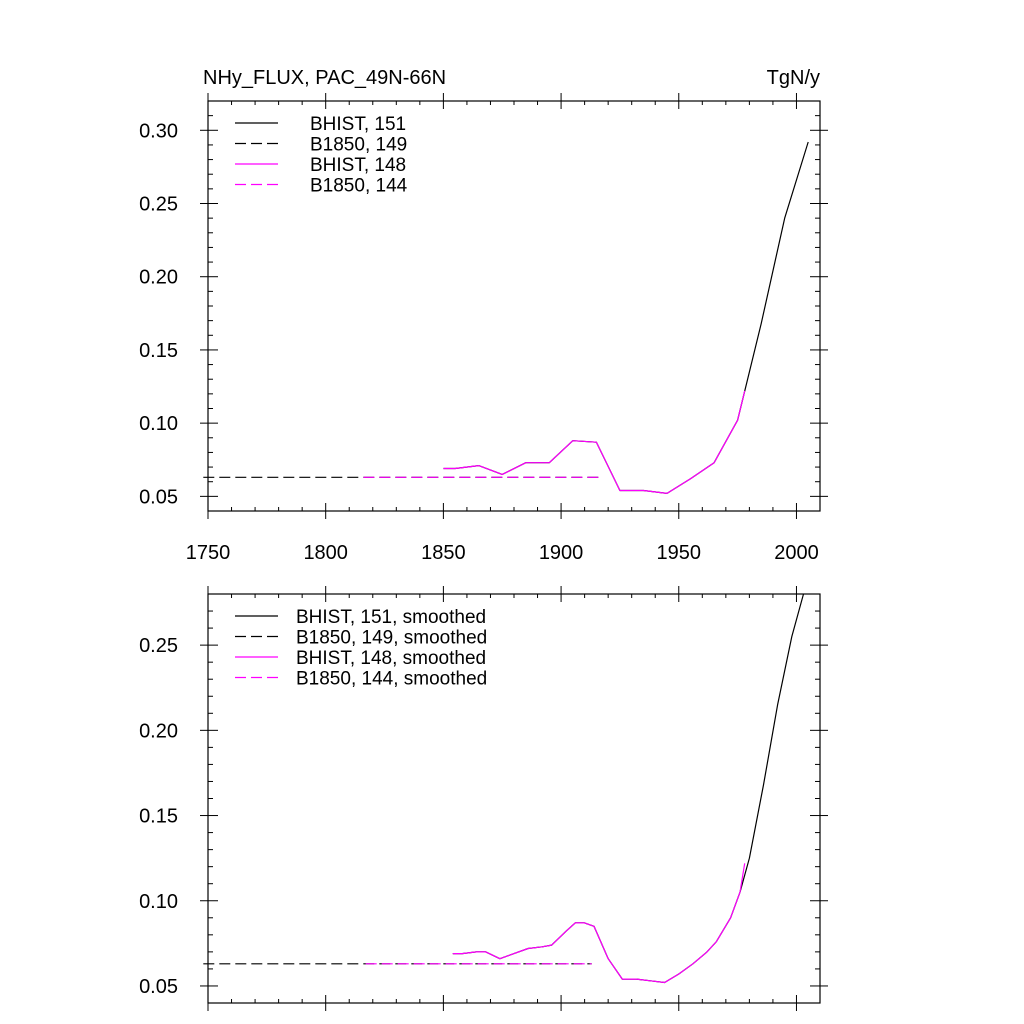  I want to click on legend-label: BHIST, 148, smoothed, so click(391, 658).